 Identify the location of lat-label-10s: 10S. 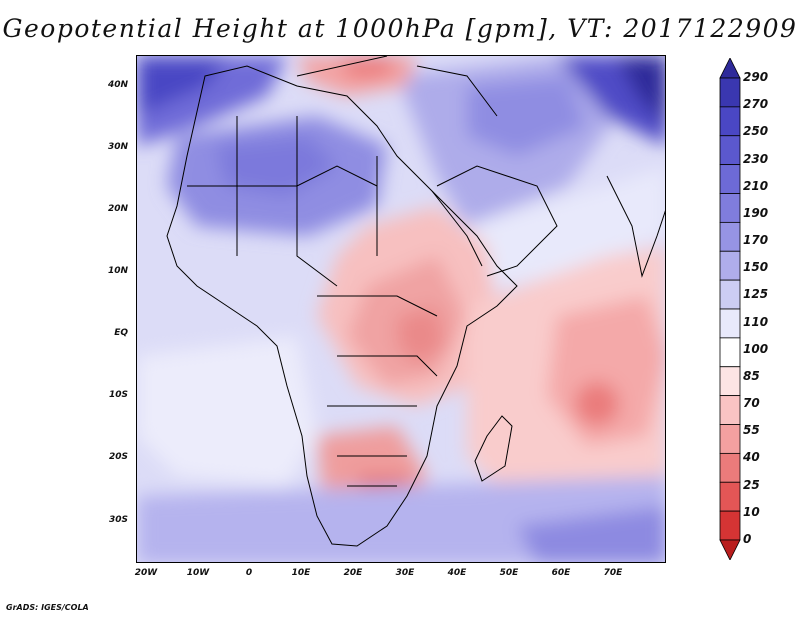
(118, 395).